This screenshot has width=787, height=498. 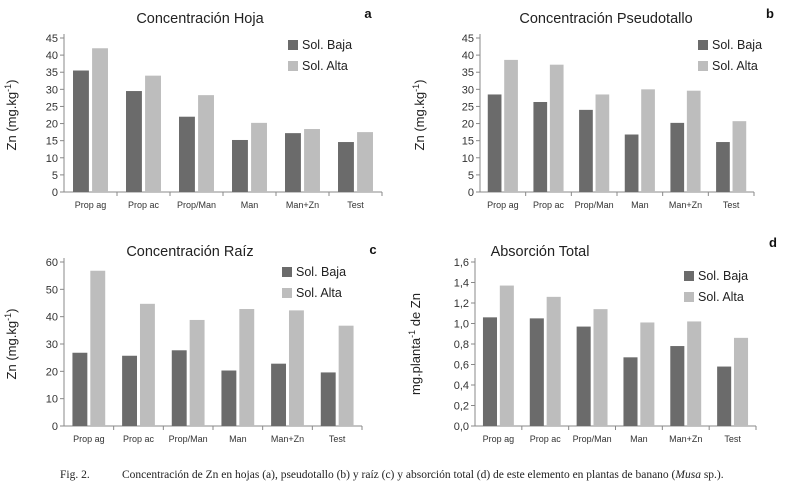 What do you see at coordinates (461, 345) in the screenshot?
I see `y-tick-label: 0,8` at bounding box center [461, 345].